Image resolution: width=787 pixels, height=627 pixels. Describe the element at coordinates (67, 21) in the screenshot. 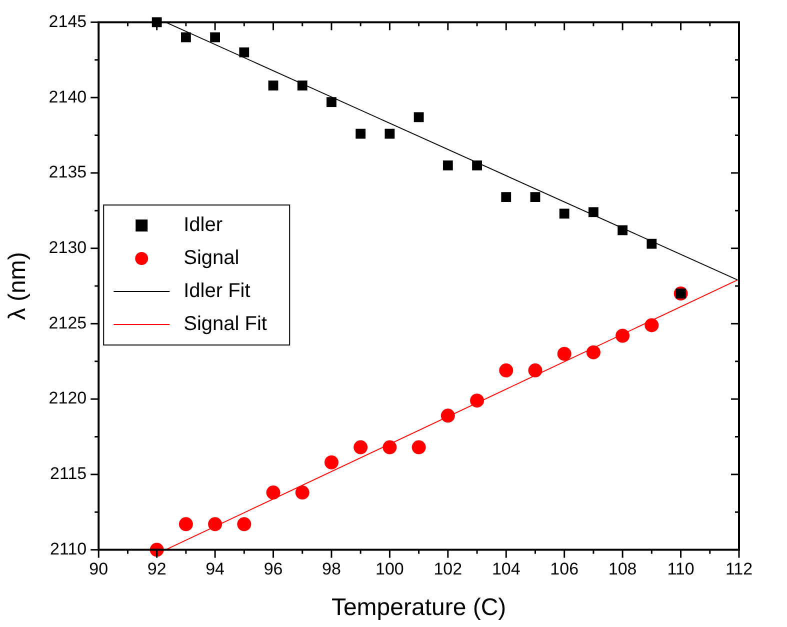

I see `y-tick-label: 2145` at that location.